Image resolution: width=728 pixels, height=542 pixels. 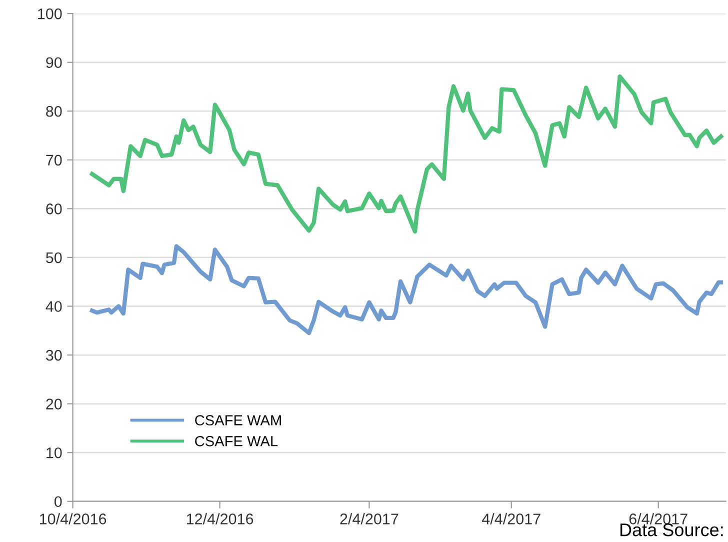 I want to click on x-tick-label: 4/4/2017, so click(x=511, y=518).